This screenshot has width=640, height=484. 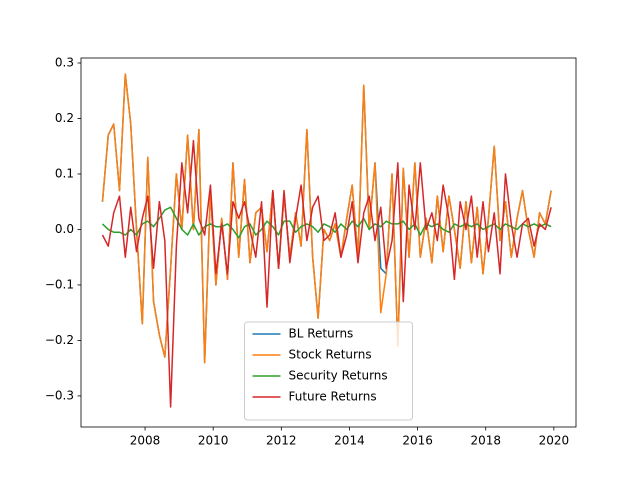 I want to click on x-tick-label: 2014, so click(x=349, y=441).